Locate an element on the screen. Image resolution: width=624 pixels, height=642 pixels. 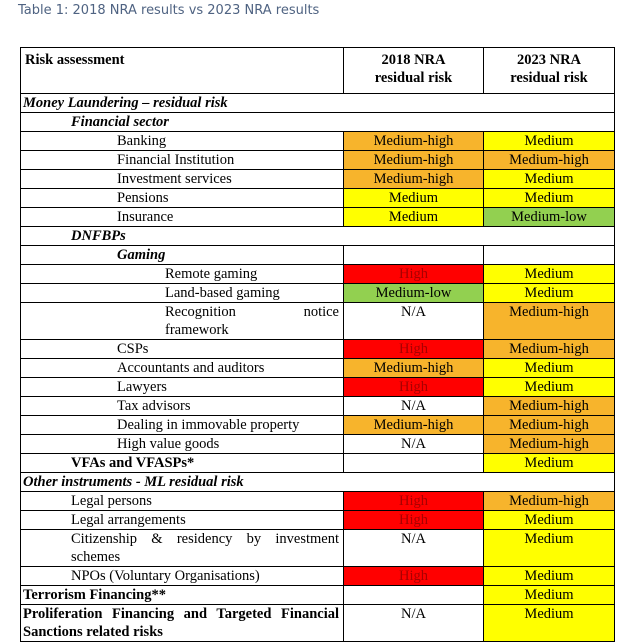
row-label: Tax advisors is located at coordinates (182, 406).